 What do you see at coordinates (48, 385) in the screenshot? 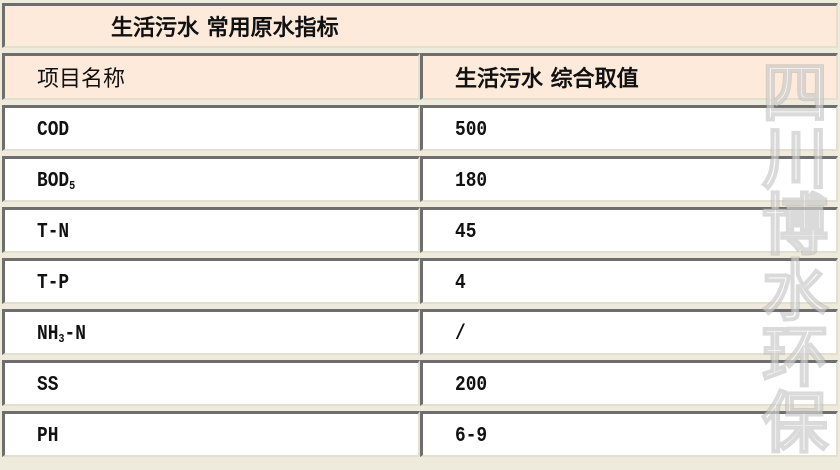
I see `item-name-text: SS` at bounding box center [48, 385].